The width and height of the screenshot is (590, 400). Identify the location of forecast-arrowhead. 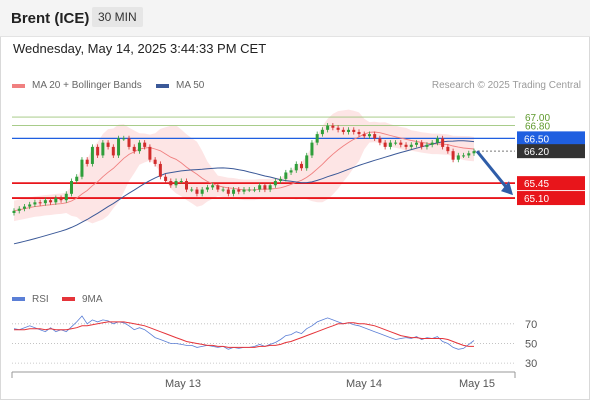
(507, 188).